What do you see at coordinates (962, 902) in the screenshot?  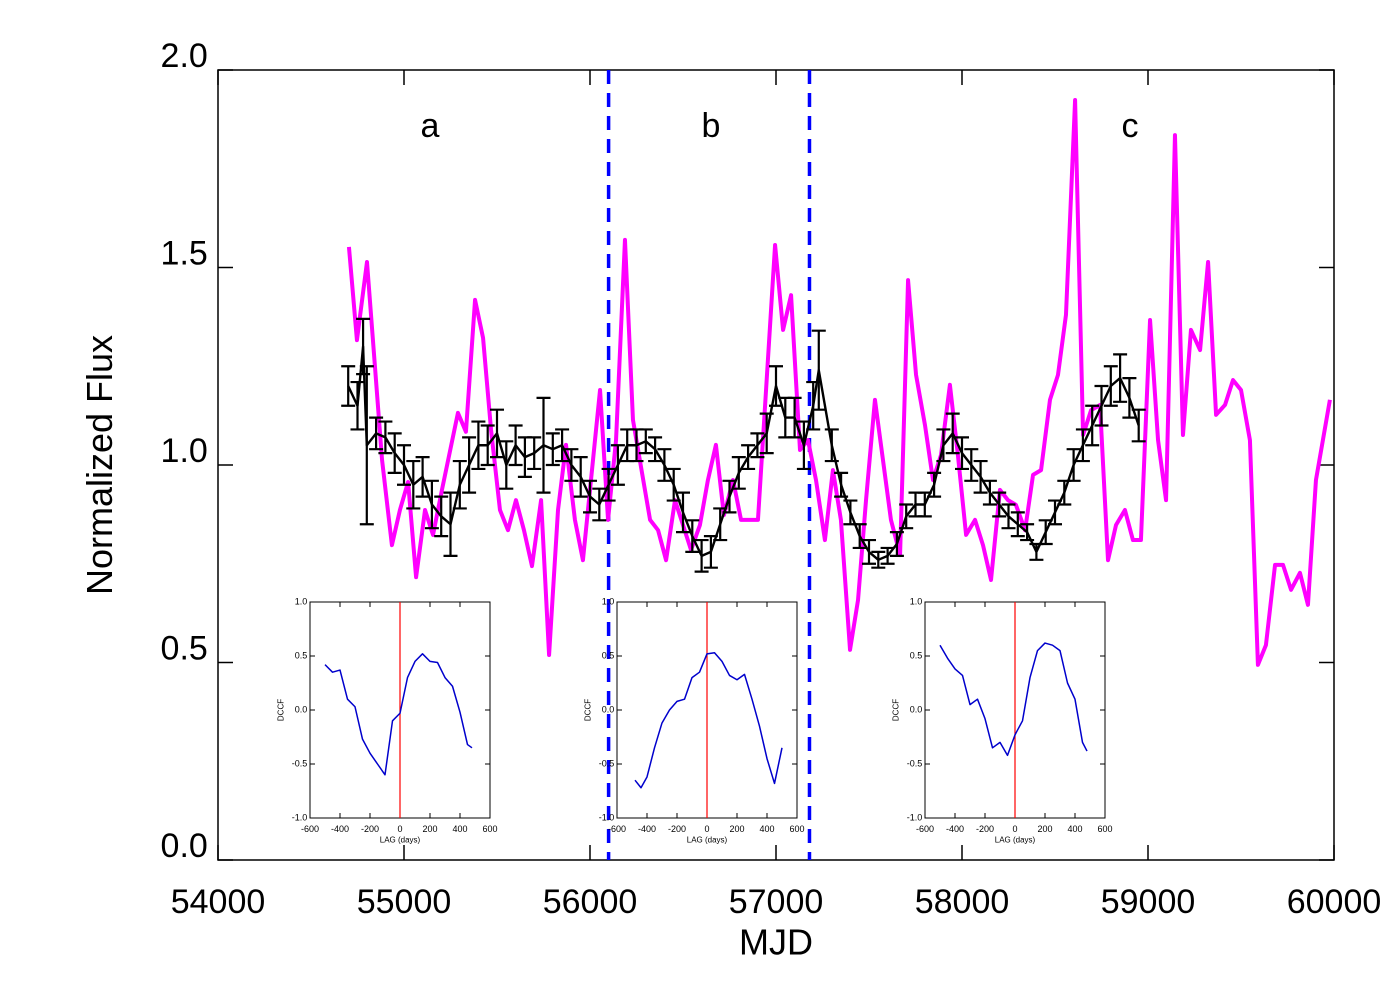 I see `x-tick-label: 58000` at bounding box center [962, 902].